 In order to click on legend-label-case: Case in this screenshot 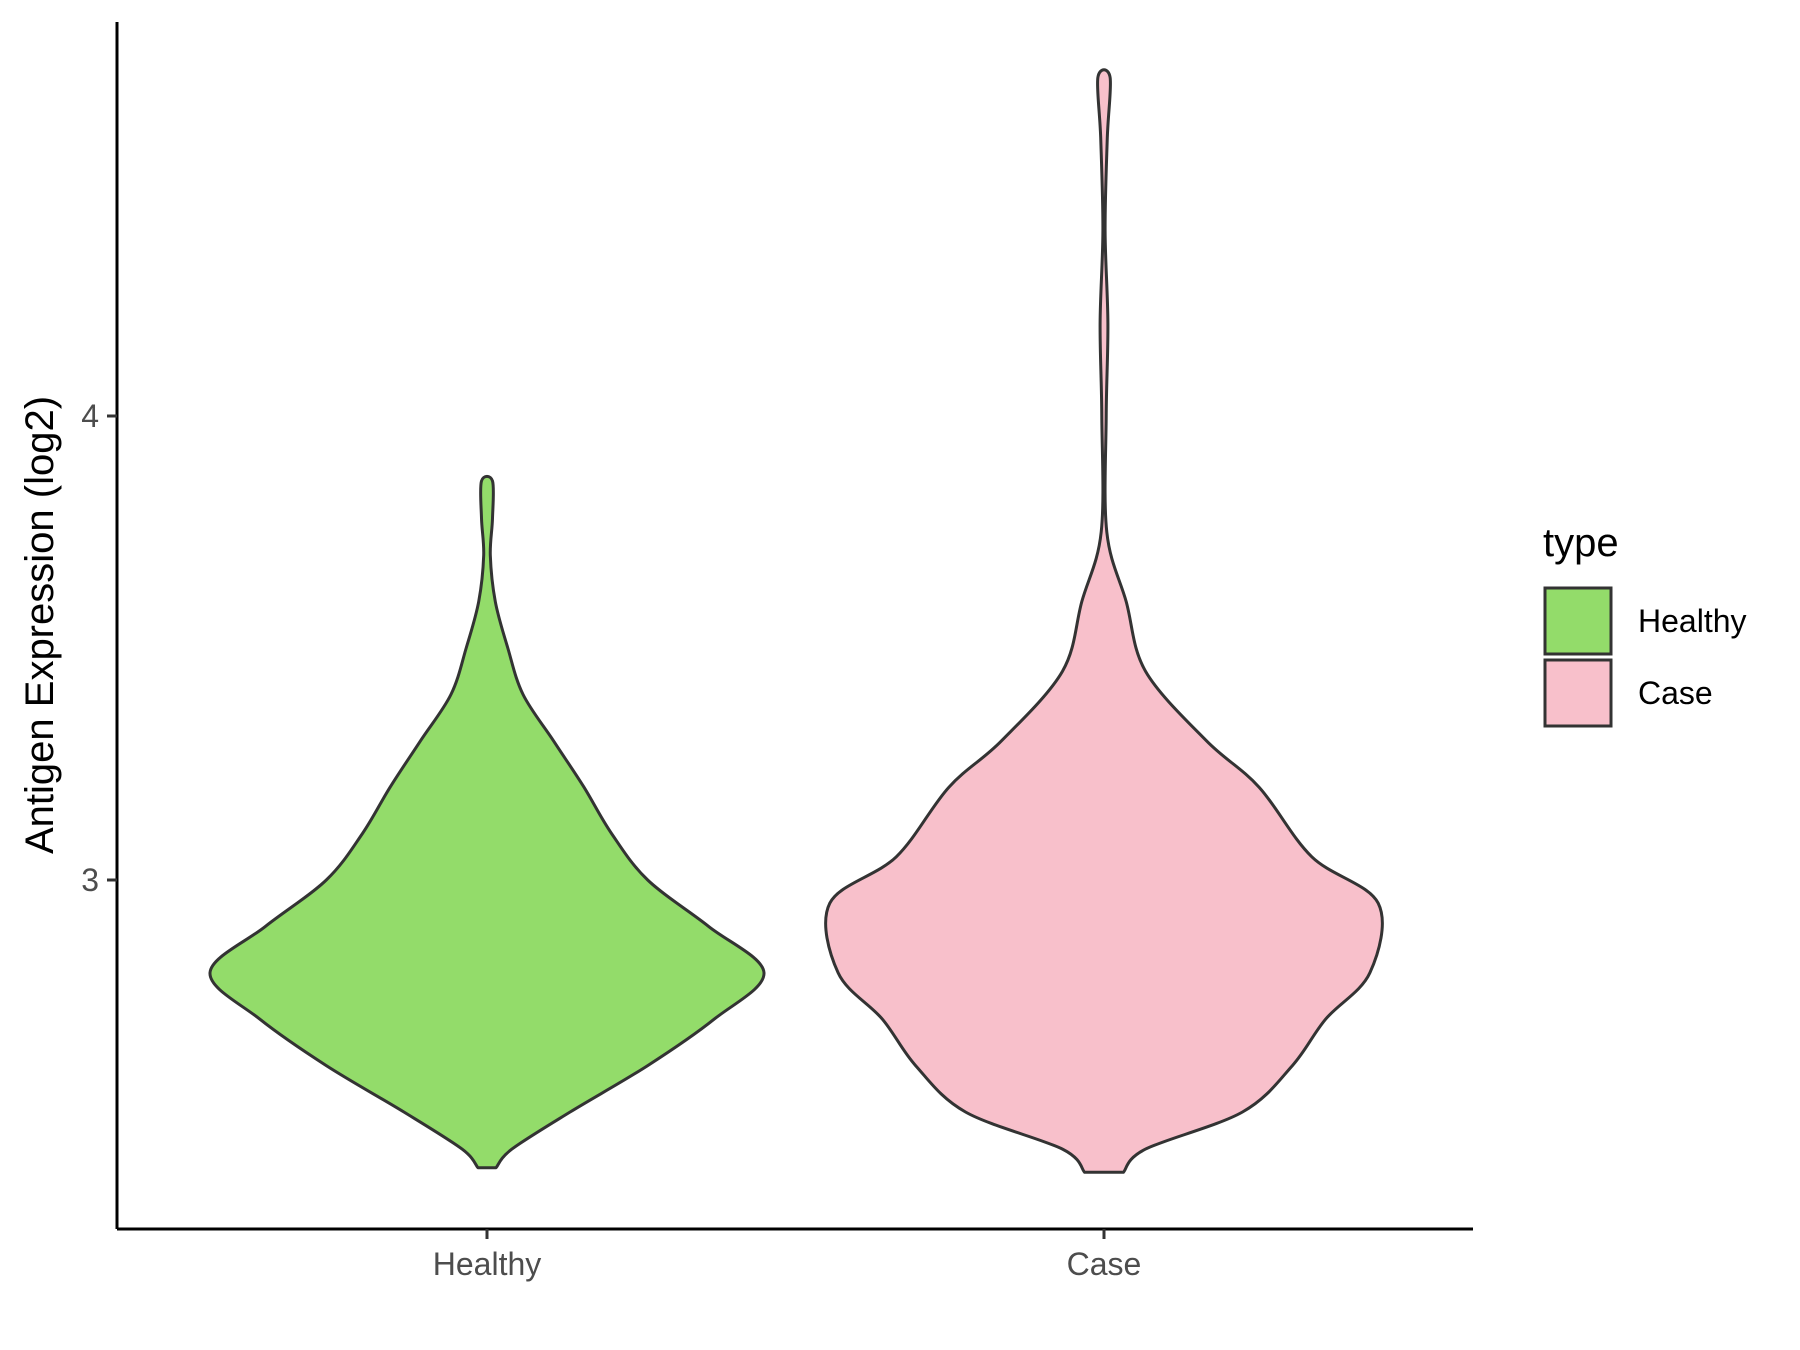, I will do `click(1675, 693)`.